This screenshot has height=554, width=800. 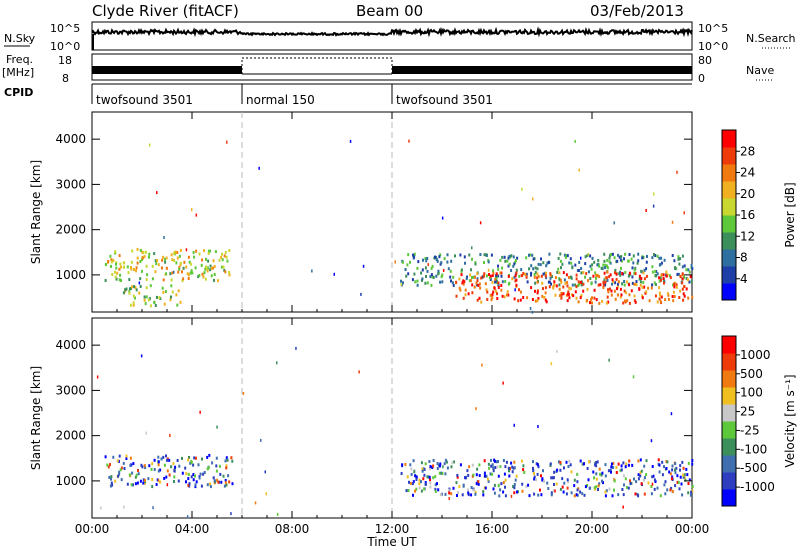 What do you see at coordinates (747, 173) in the screenshot?
I see `colorbar-tick-label: 24` at bounding box center [747, 173].